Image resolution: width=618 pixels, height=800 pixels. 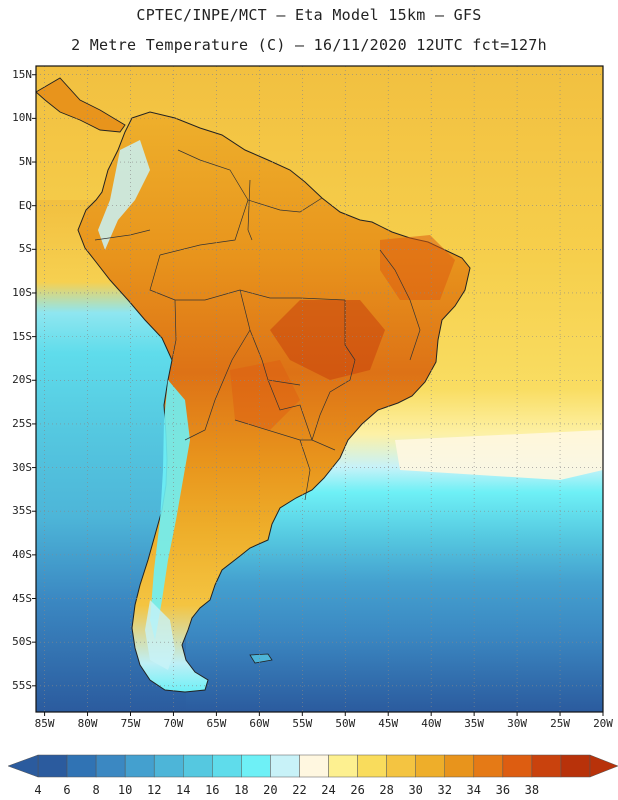 What do you see at coordinates (22, 423) in the screenshot?
I see `lat-label: 25S` at bounding box center [22, 423].